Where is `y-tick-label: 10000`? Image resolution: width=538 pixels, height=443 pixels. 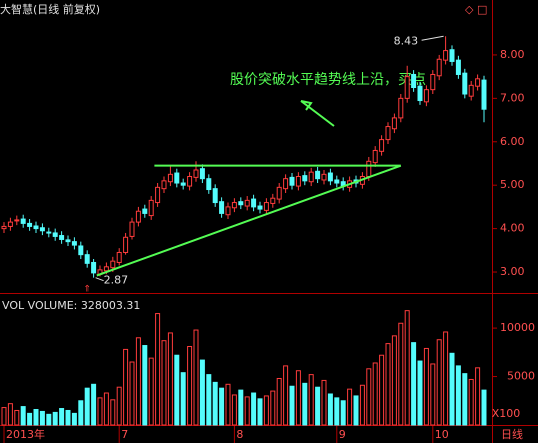
y-tick-label: 10000 is located at coordinates (517, 327).